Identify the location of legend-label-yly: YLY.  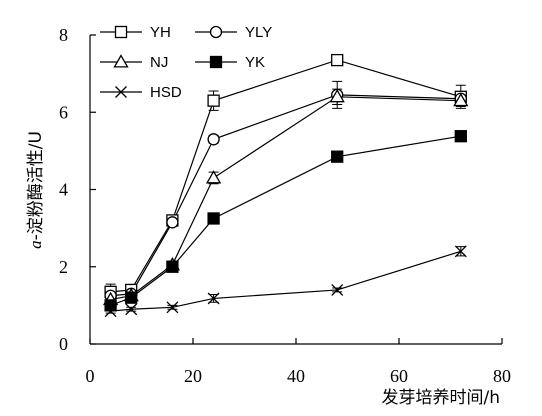
(258, 32).